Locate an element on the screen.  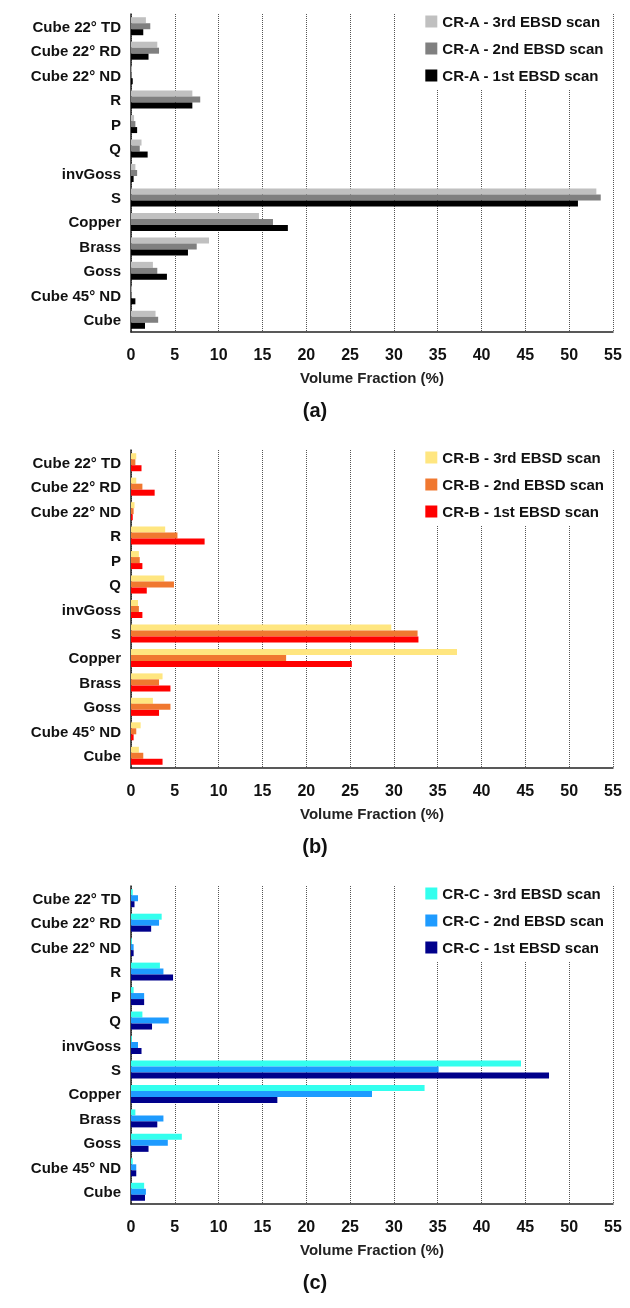
x-tick-label: 30 is located at coordinates (394, 790).